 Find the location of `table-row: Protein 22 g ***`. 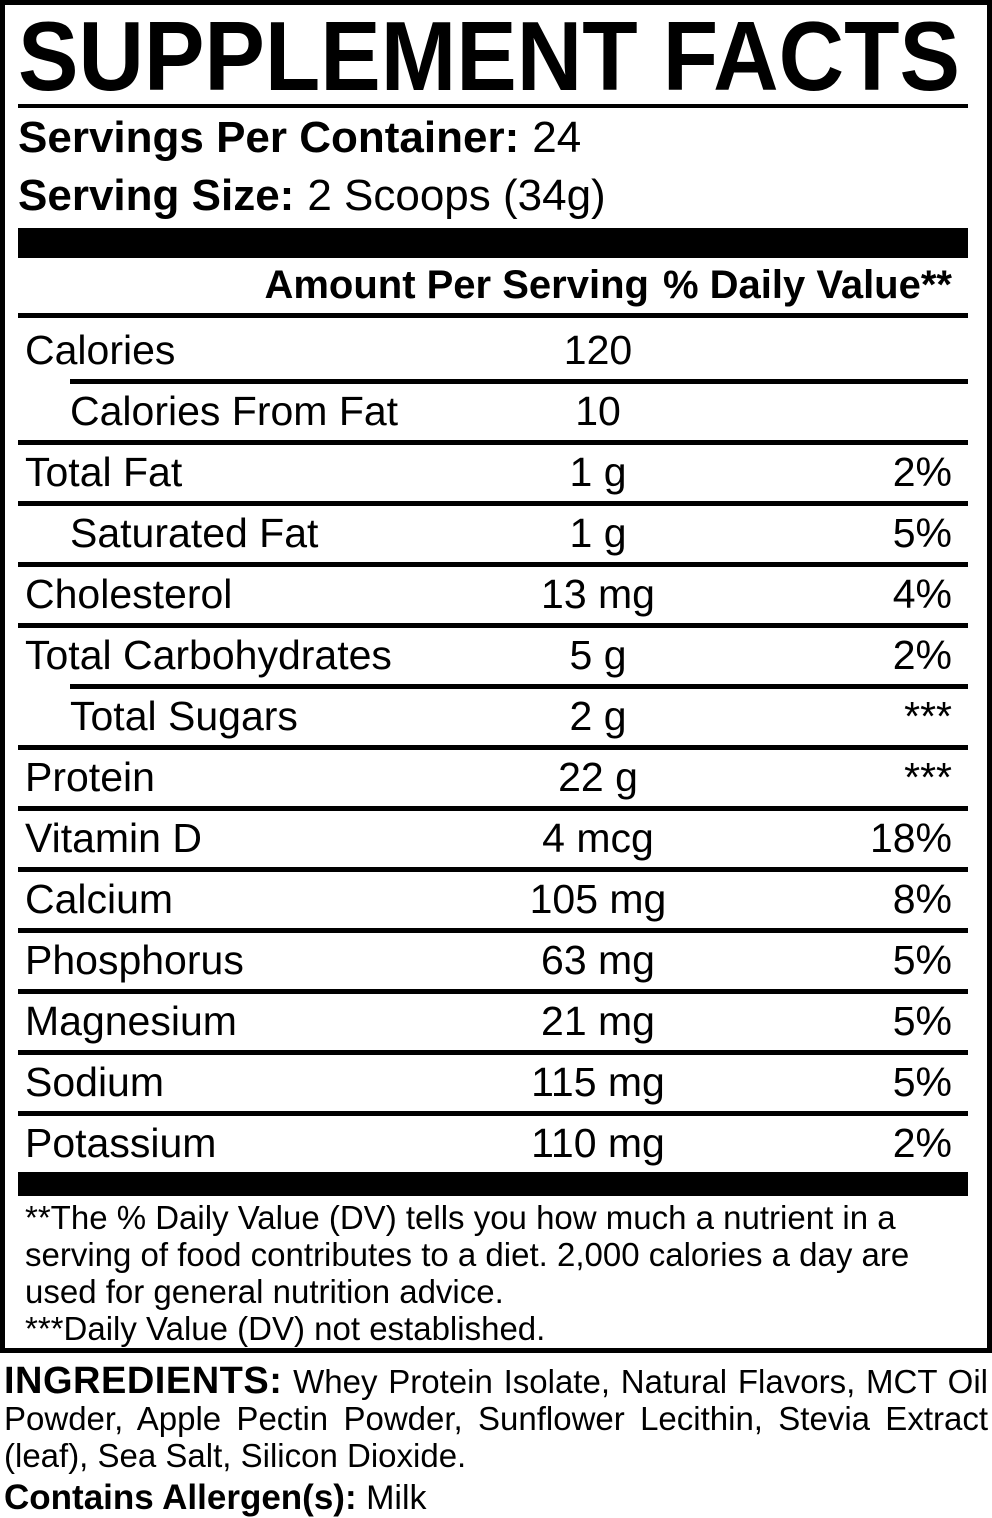

table-row: Protein 22 g *** is located at coordinates (493, 775).